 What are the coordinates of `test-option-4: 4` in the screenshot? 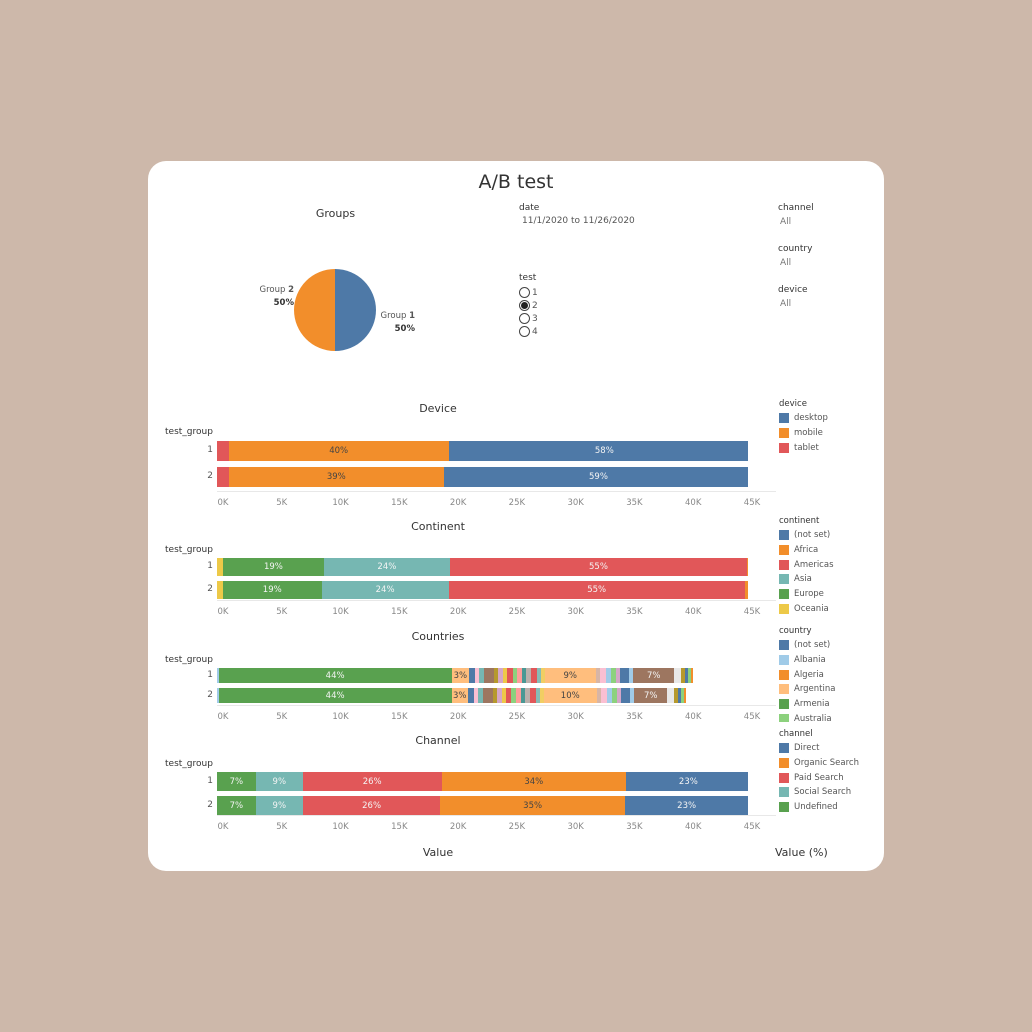 It's located at (528, 331).